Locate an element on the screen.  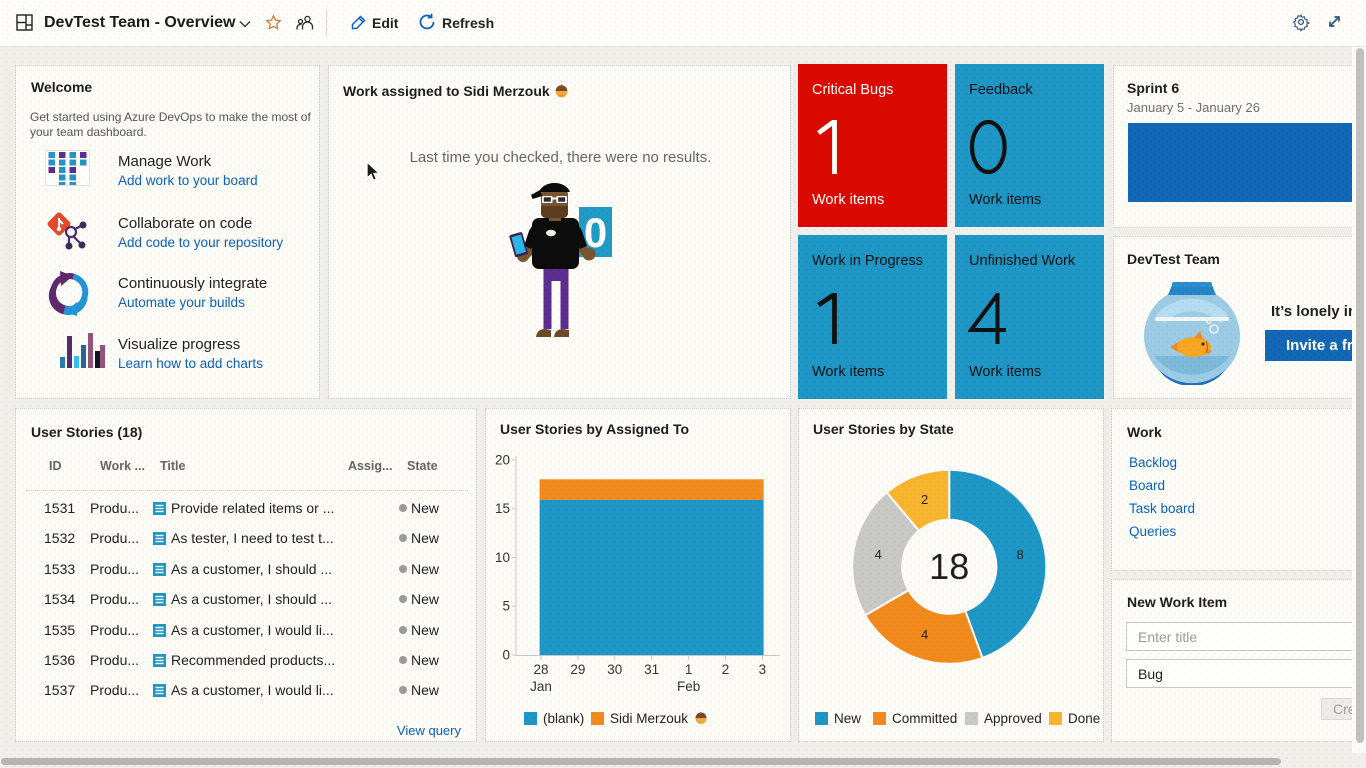
svg-text: Approved is located at coordinates (1013, 718).